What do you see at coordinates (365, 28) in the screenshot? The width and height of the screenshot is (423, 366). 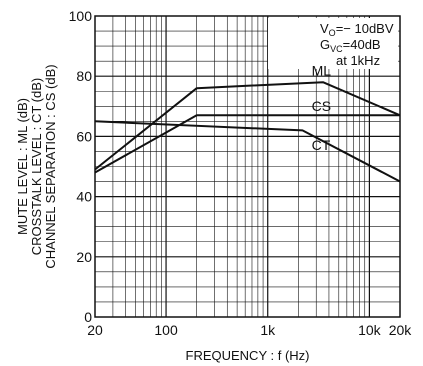 I see `condition-vo-value: =− 10dBV` at bounding box center [365, 28].